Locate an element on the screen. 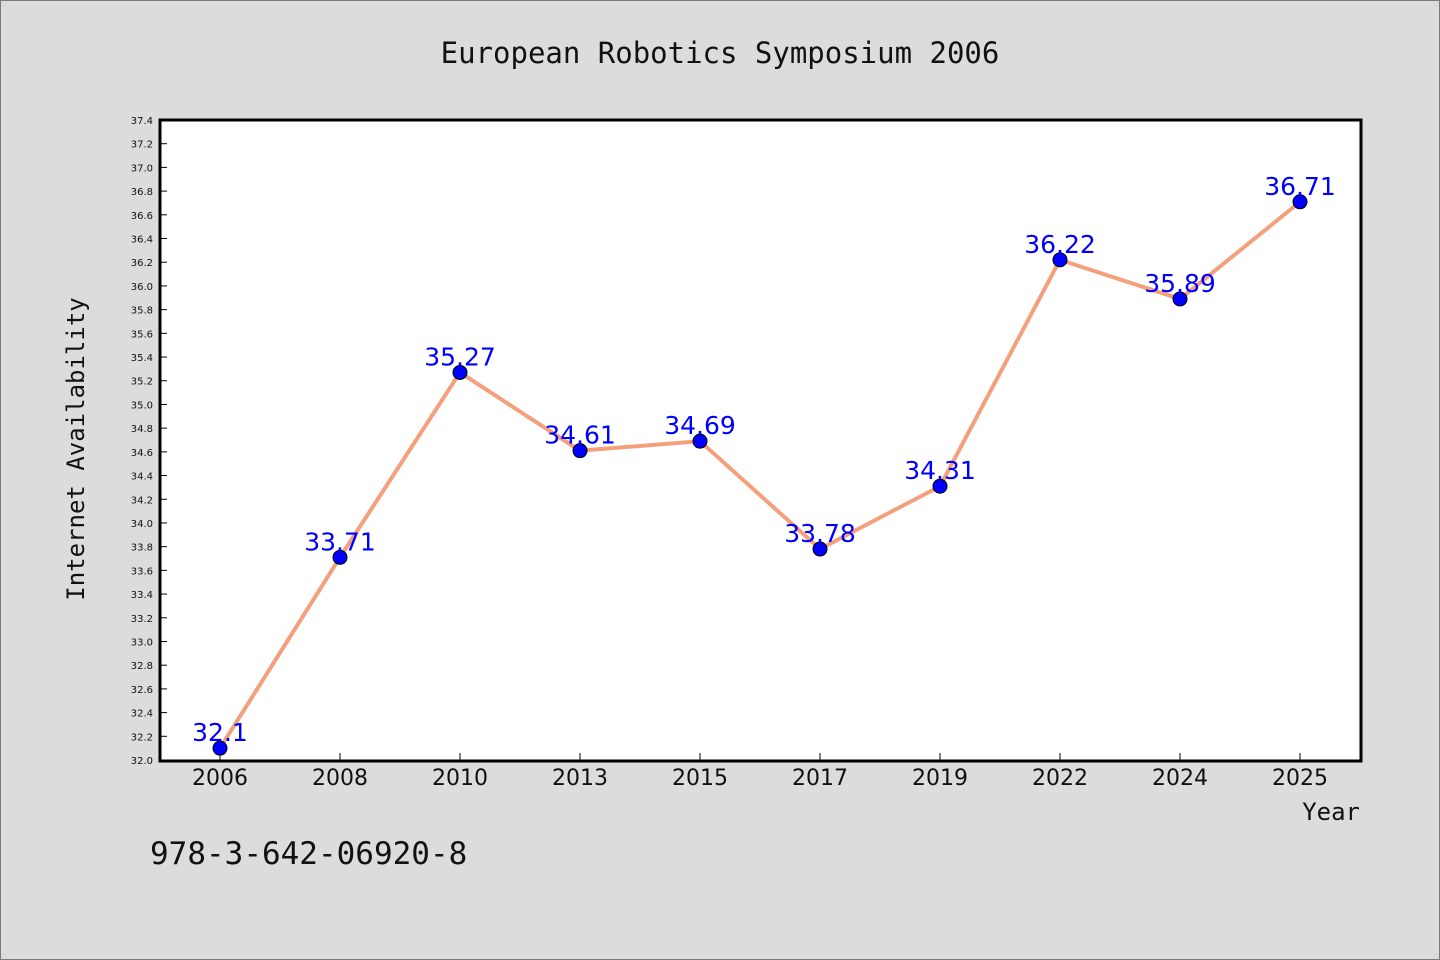 The width and height of the screenshot is (1440, 960). x-axis: 2006 2008 2010 2013 2015 2017 2019 2022 2024 2025 is located at coordinates (760, 772).